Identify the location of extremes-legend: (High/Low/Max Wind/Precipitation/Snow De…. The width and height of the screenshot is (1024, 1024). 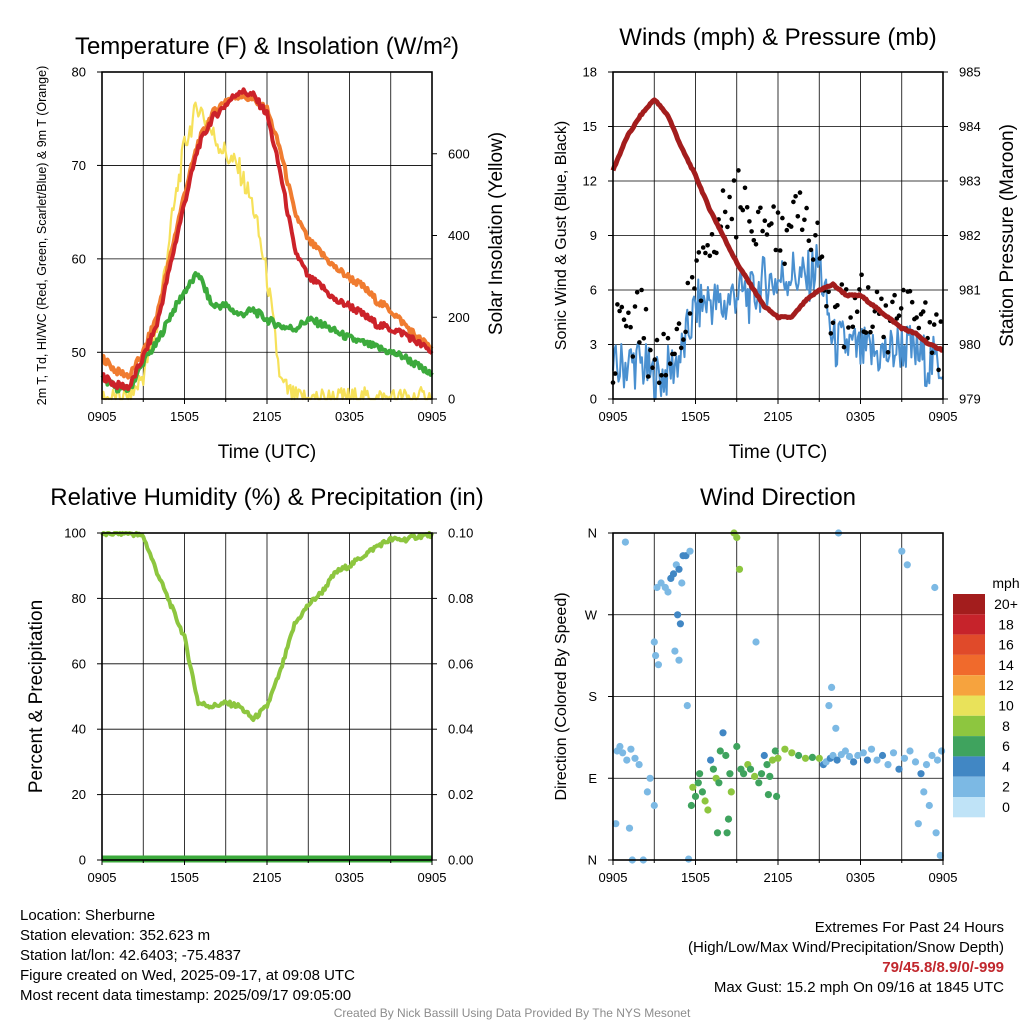
(846, 947).